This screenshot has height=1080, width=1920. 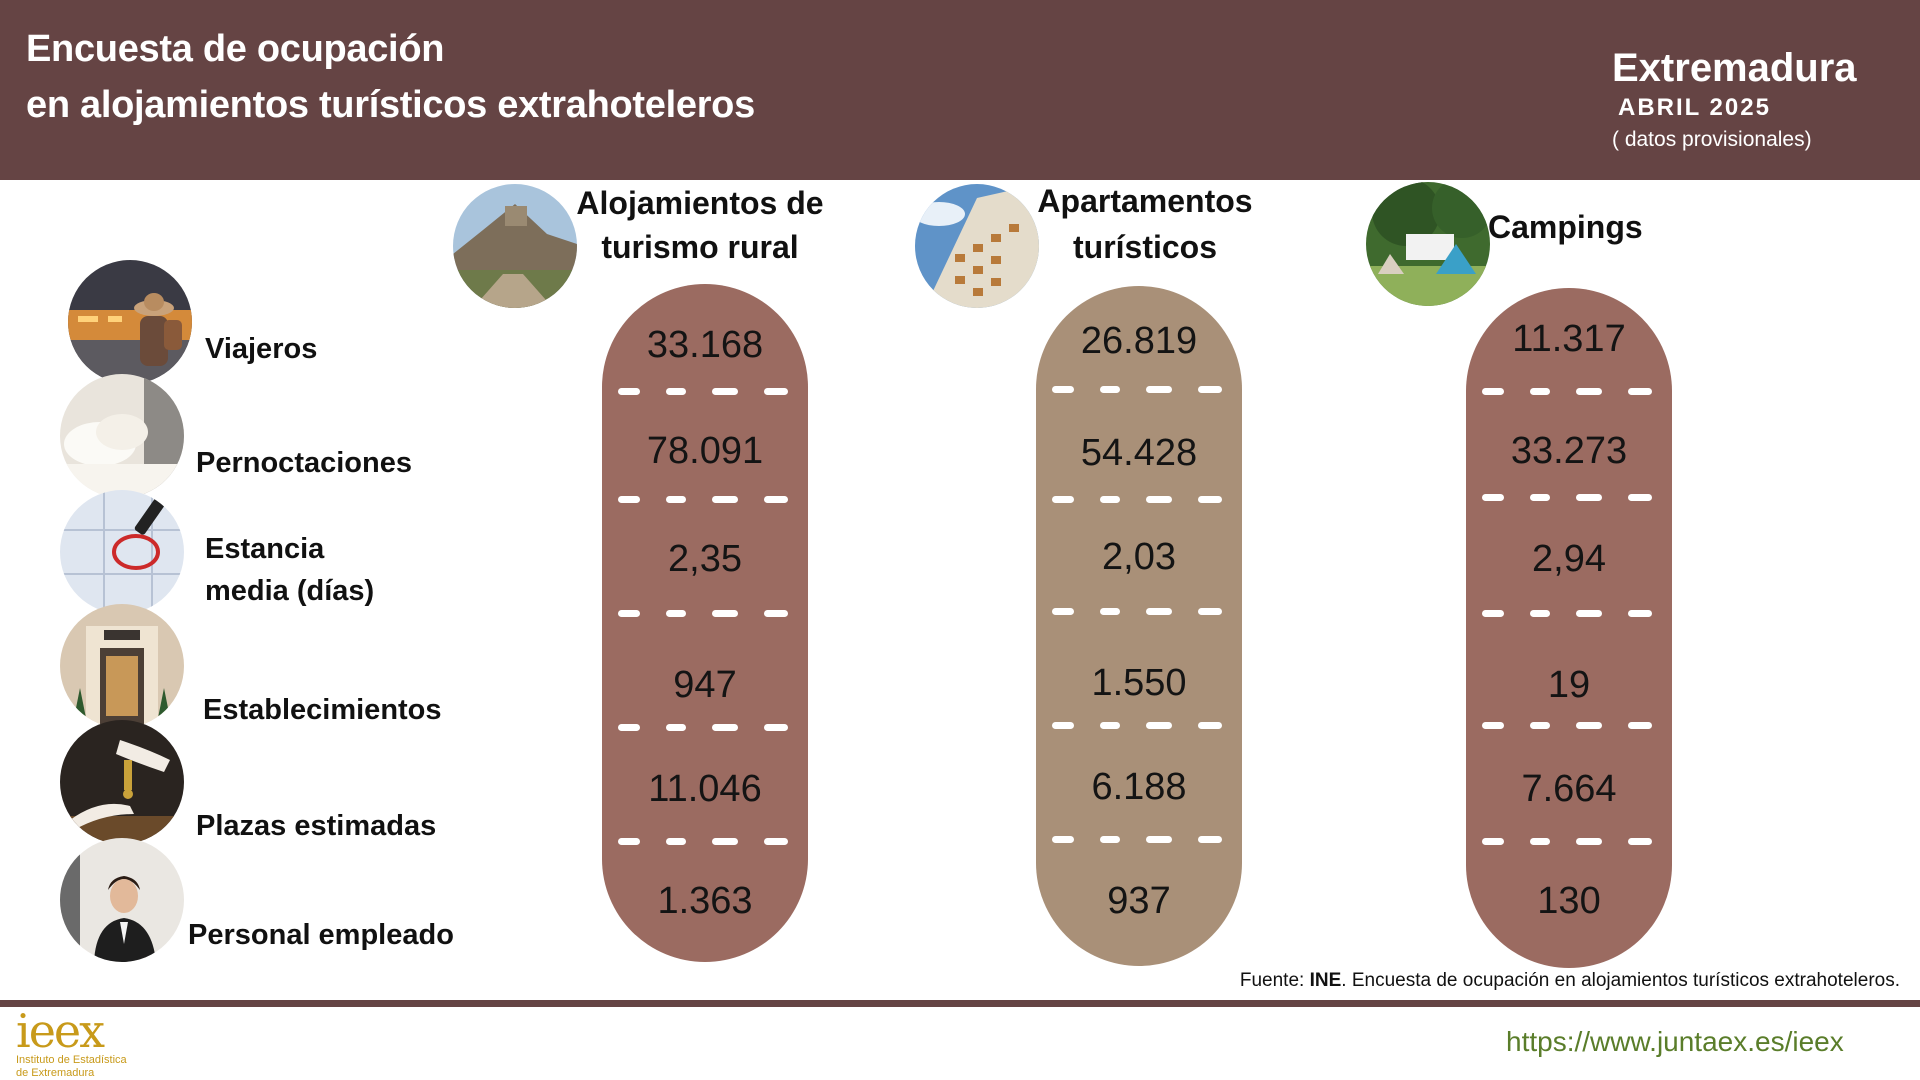 I want to click on column-header-campings: Campings, so click(x=1565, y=227).